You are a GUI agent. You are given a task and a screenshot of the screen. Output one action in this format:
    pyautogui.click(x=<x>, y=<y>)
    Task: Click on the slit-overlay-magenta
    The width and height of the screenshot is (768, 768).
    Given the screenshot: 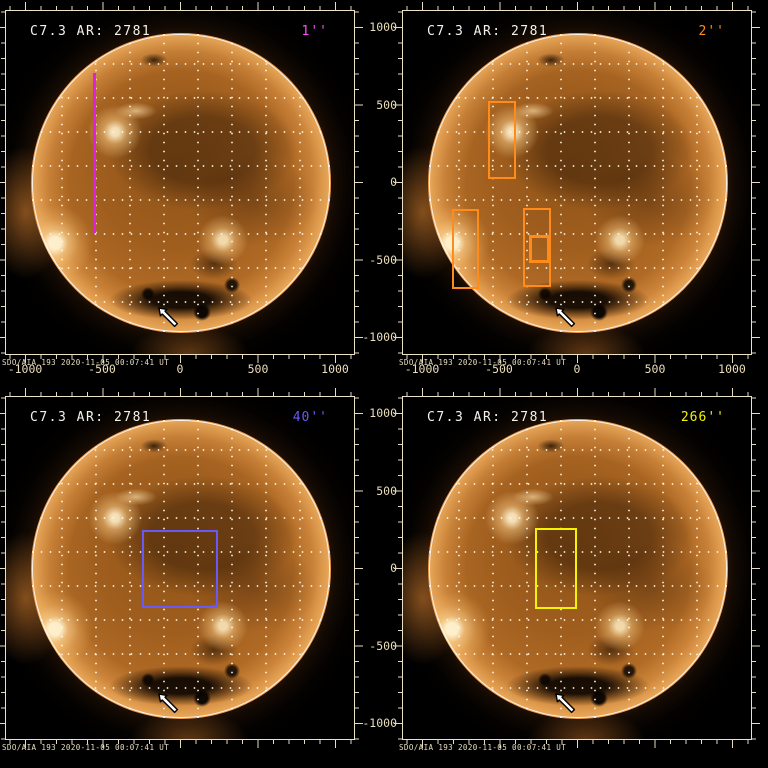 What is the action you would take?
    pyautogui.click(x=94, y=153)
    